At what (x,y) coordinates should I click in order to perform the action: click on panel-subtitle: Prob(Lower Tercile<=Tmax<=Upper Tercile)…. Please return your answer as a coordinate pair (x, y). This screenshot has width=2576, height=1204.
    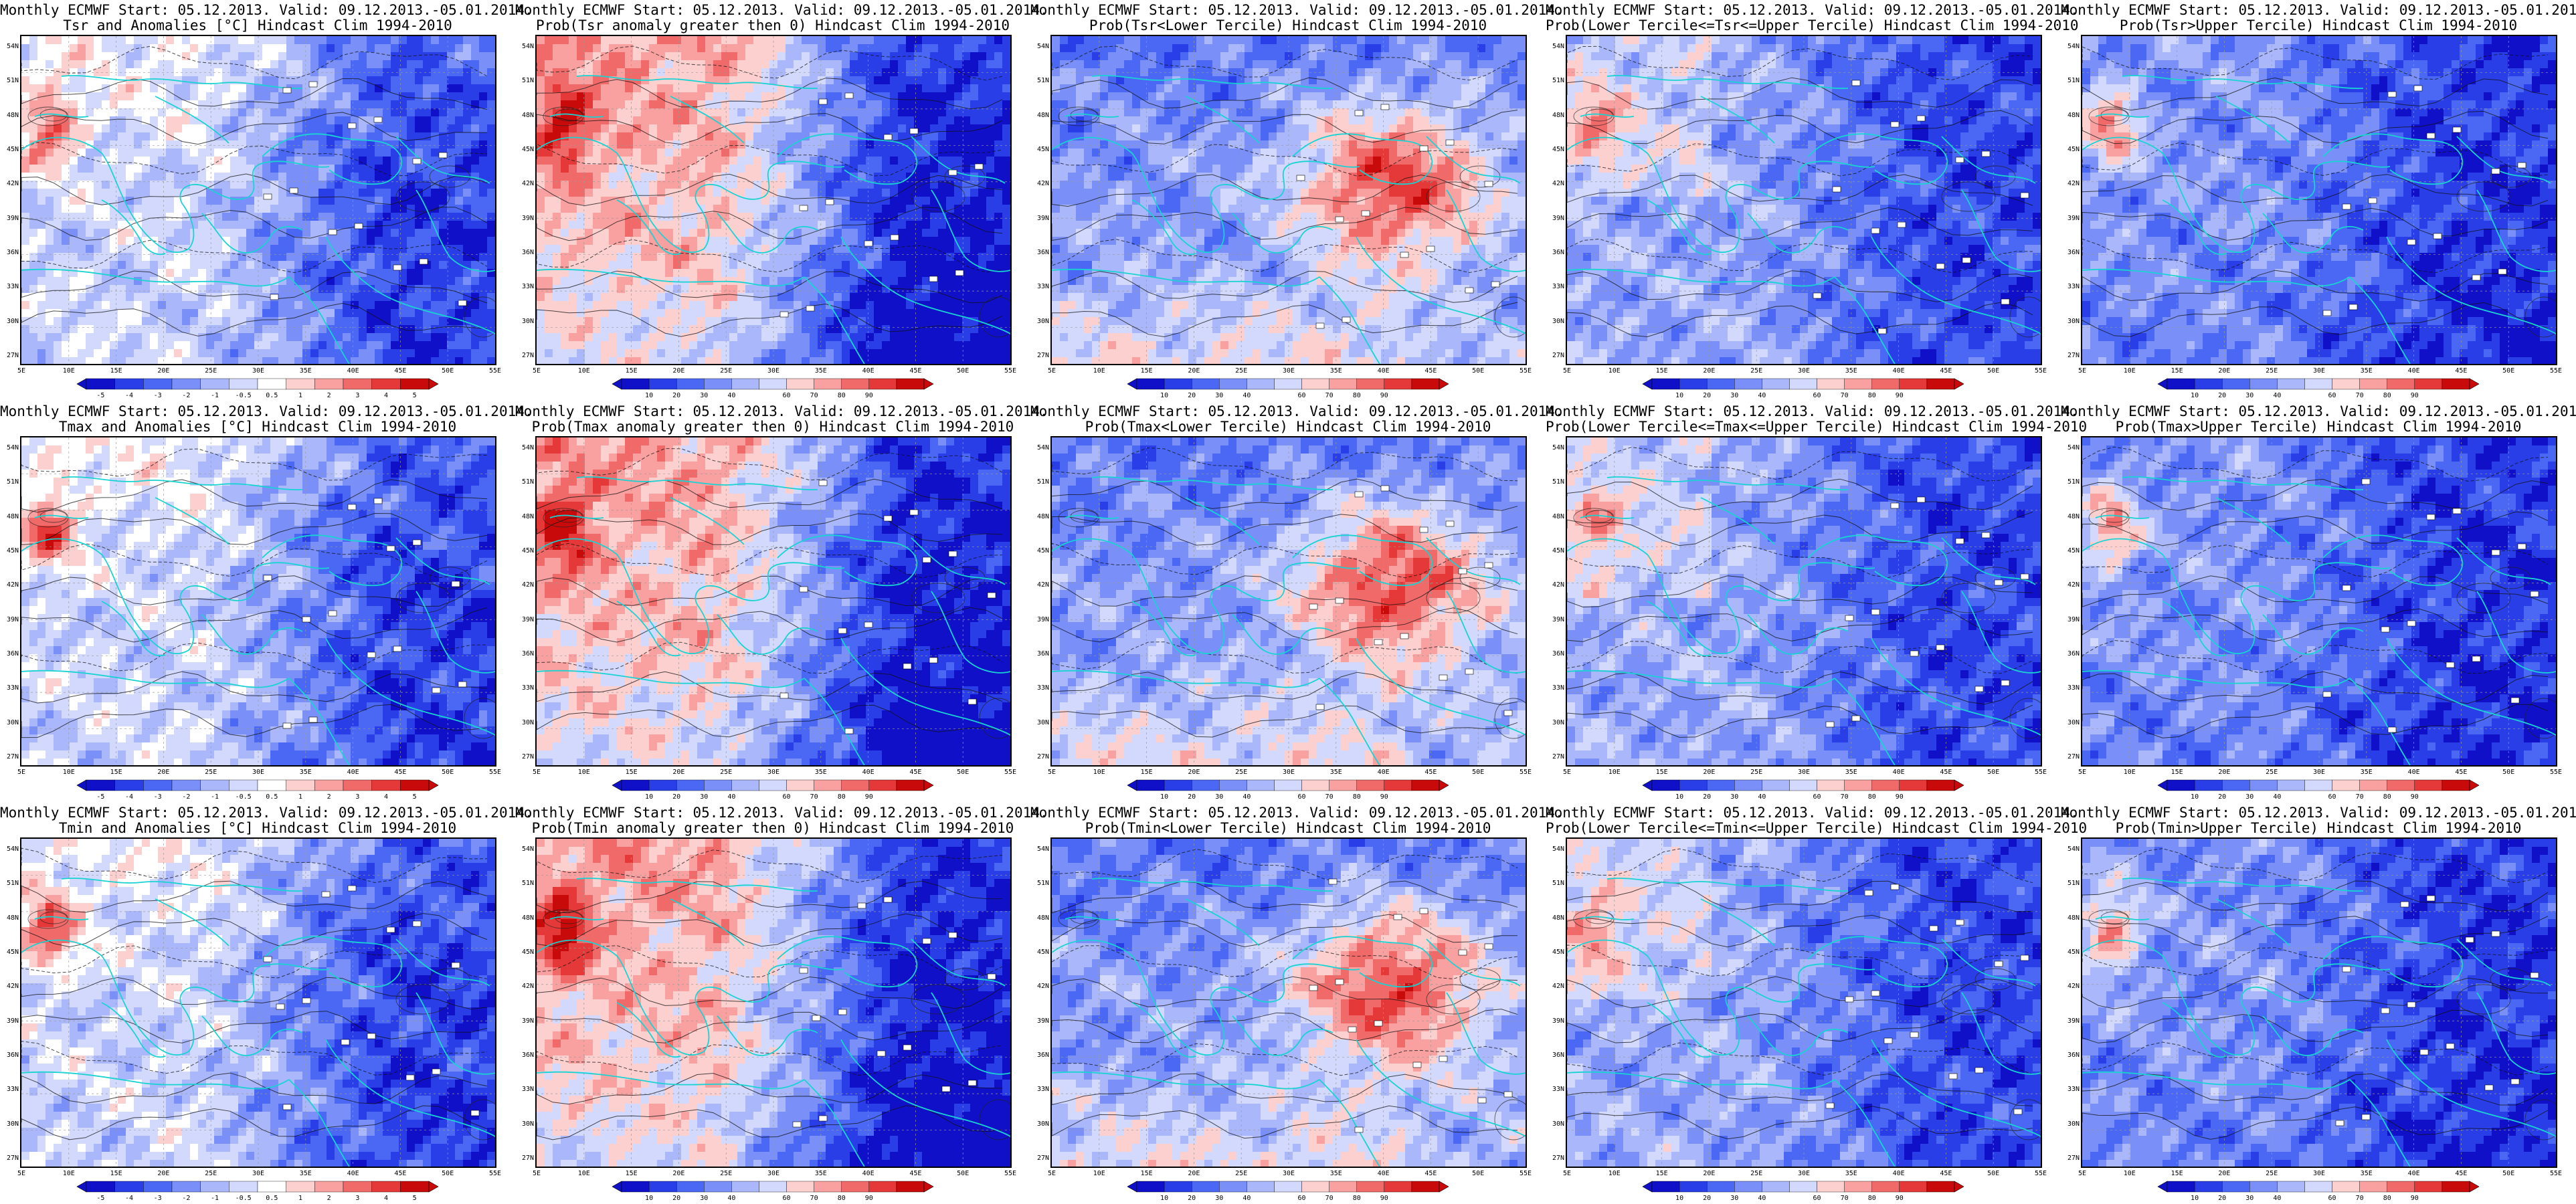
    Looking at the image, I should click on (1816, 427).